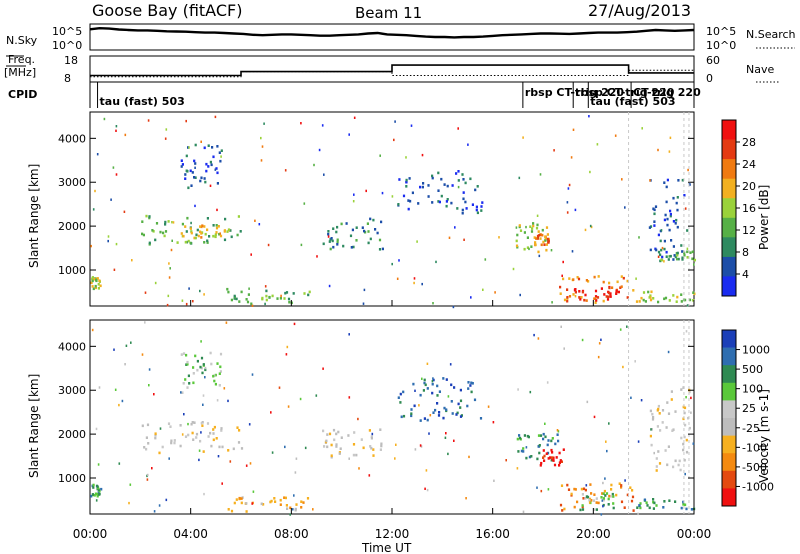  Describe the element at coordinates (745, 274) in the screenshot. I see `colorbar-tick-label: 4` at that location.